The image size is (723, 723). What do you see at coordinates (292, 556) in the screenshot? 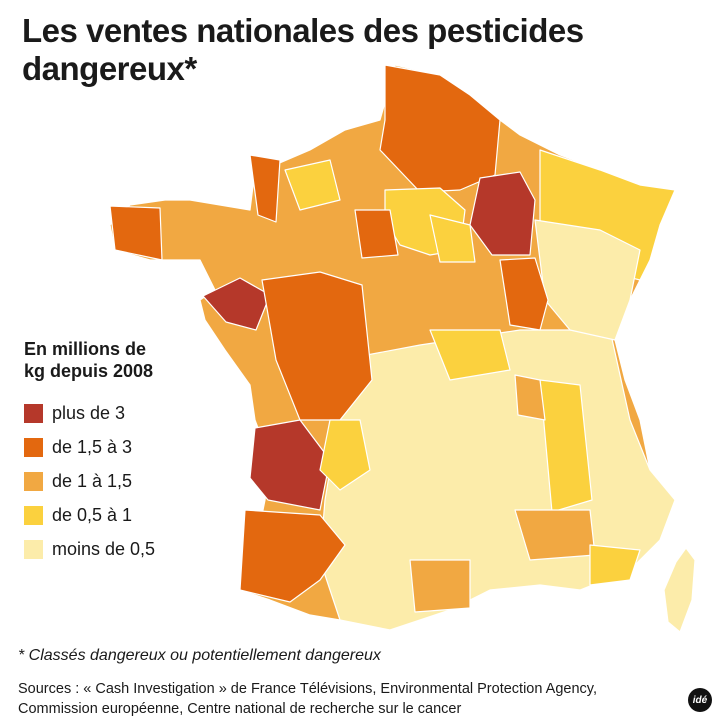
I see `region-landes` at bounding box center [292, 556].